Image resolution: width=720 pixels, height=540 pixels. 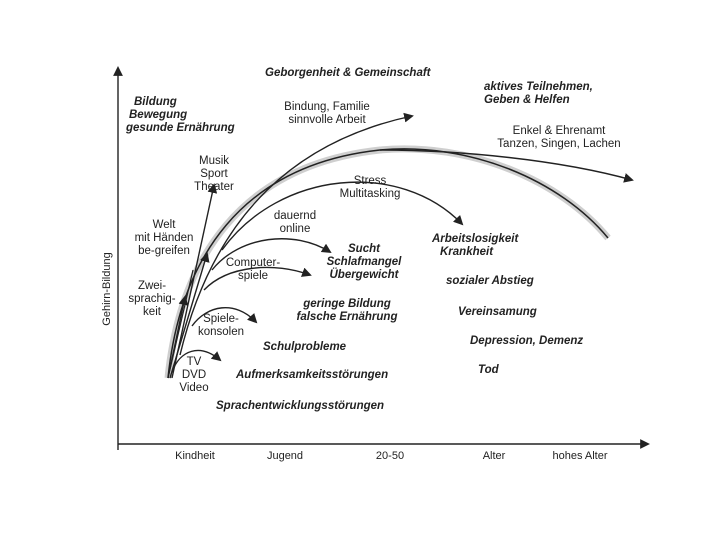 What do you see at coordinates (300, 406) in the screenshot?
I see `effect-sprachentwicklung: Sprachentwicklungsstörungen` at bounding box center [300, 406].